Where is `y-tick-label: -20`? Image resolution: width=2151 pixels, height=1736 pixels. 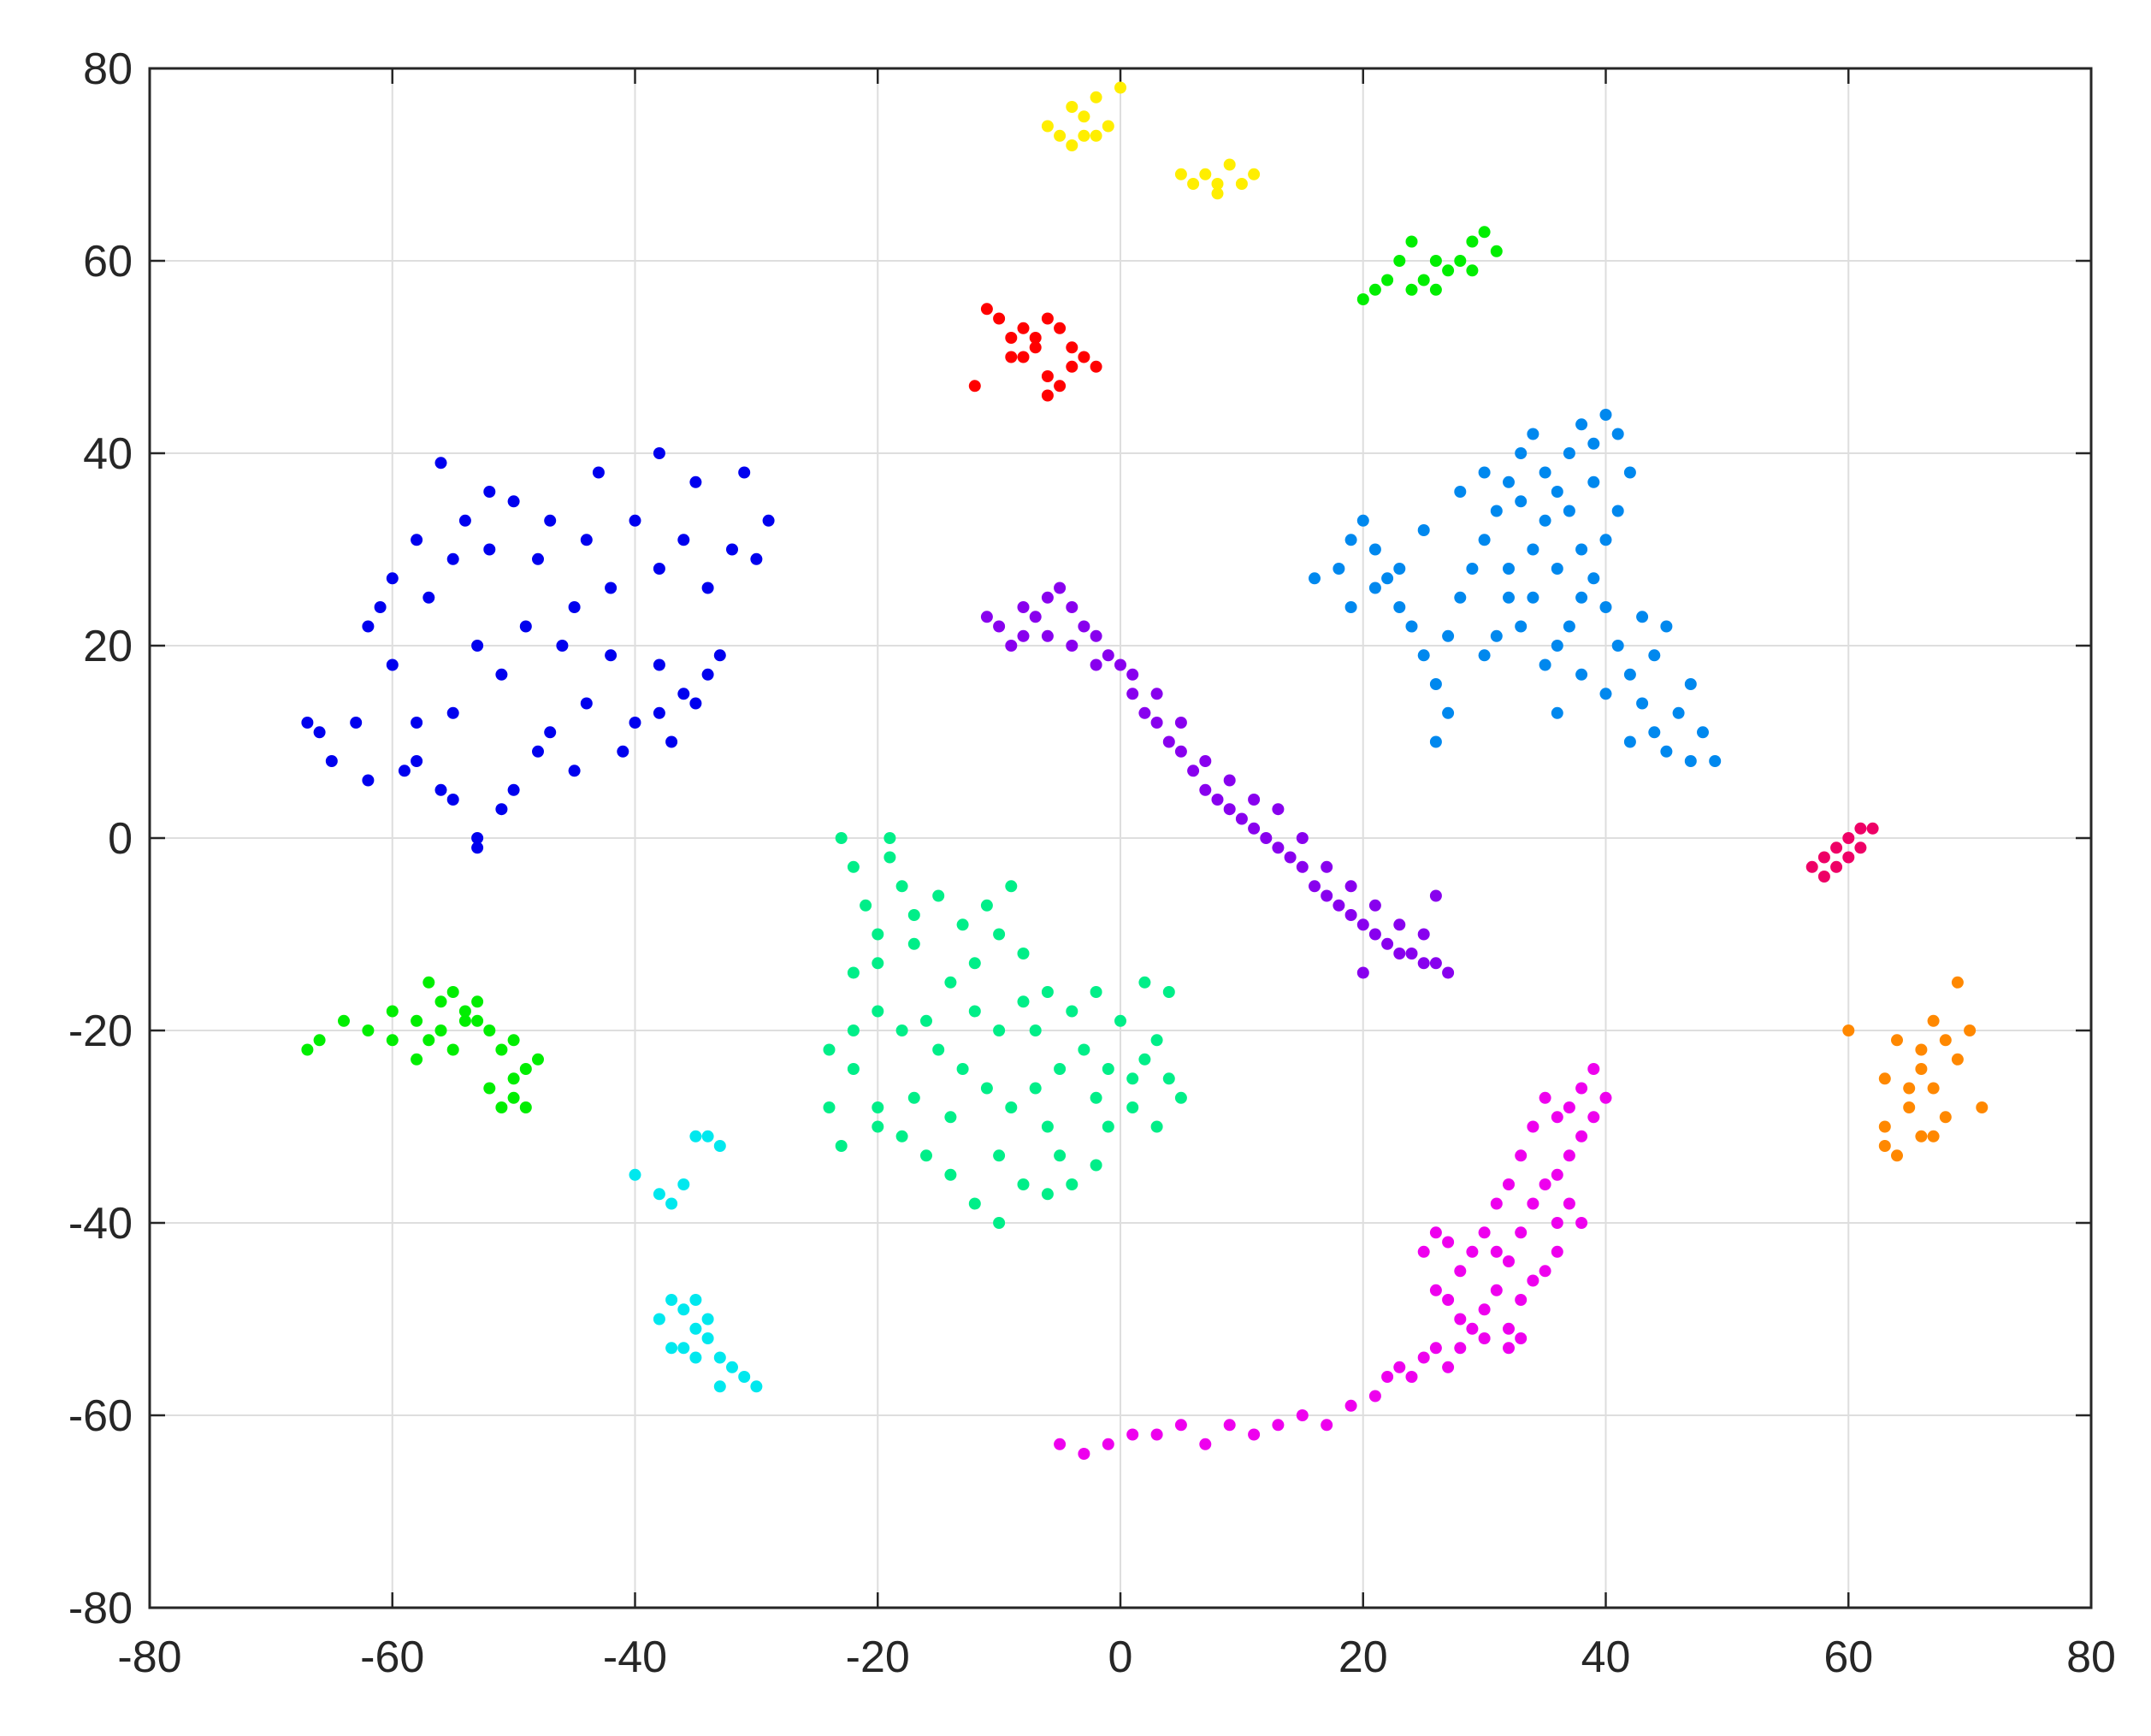 y-tick-label: -20 is located at coordinates (100, 1032).